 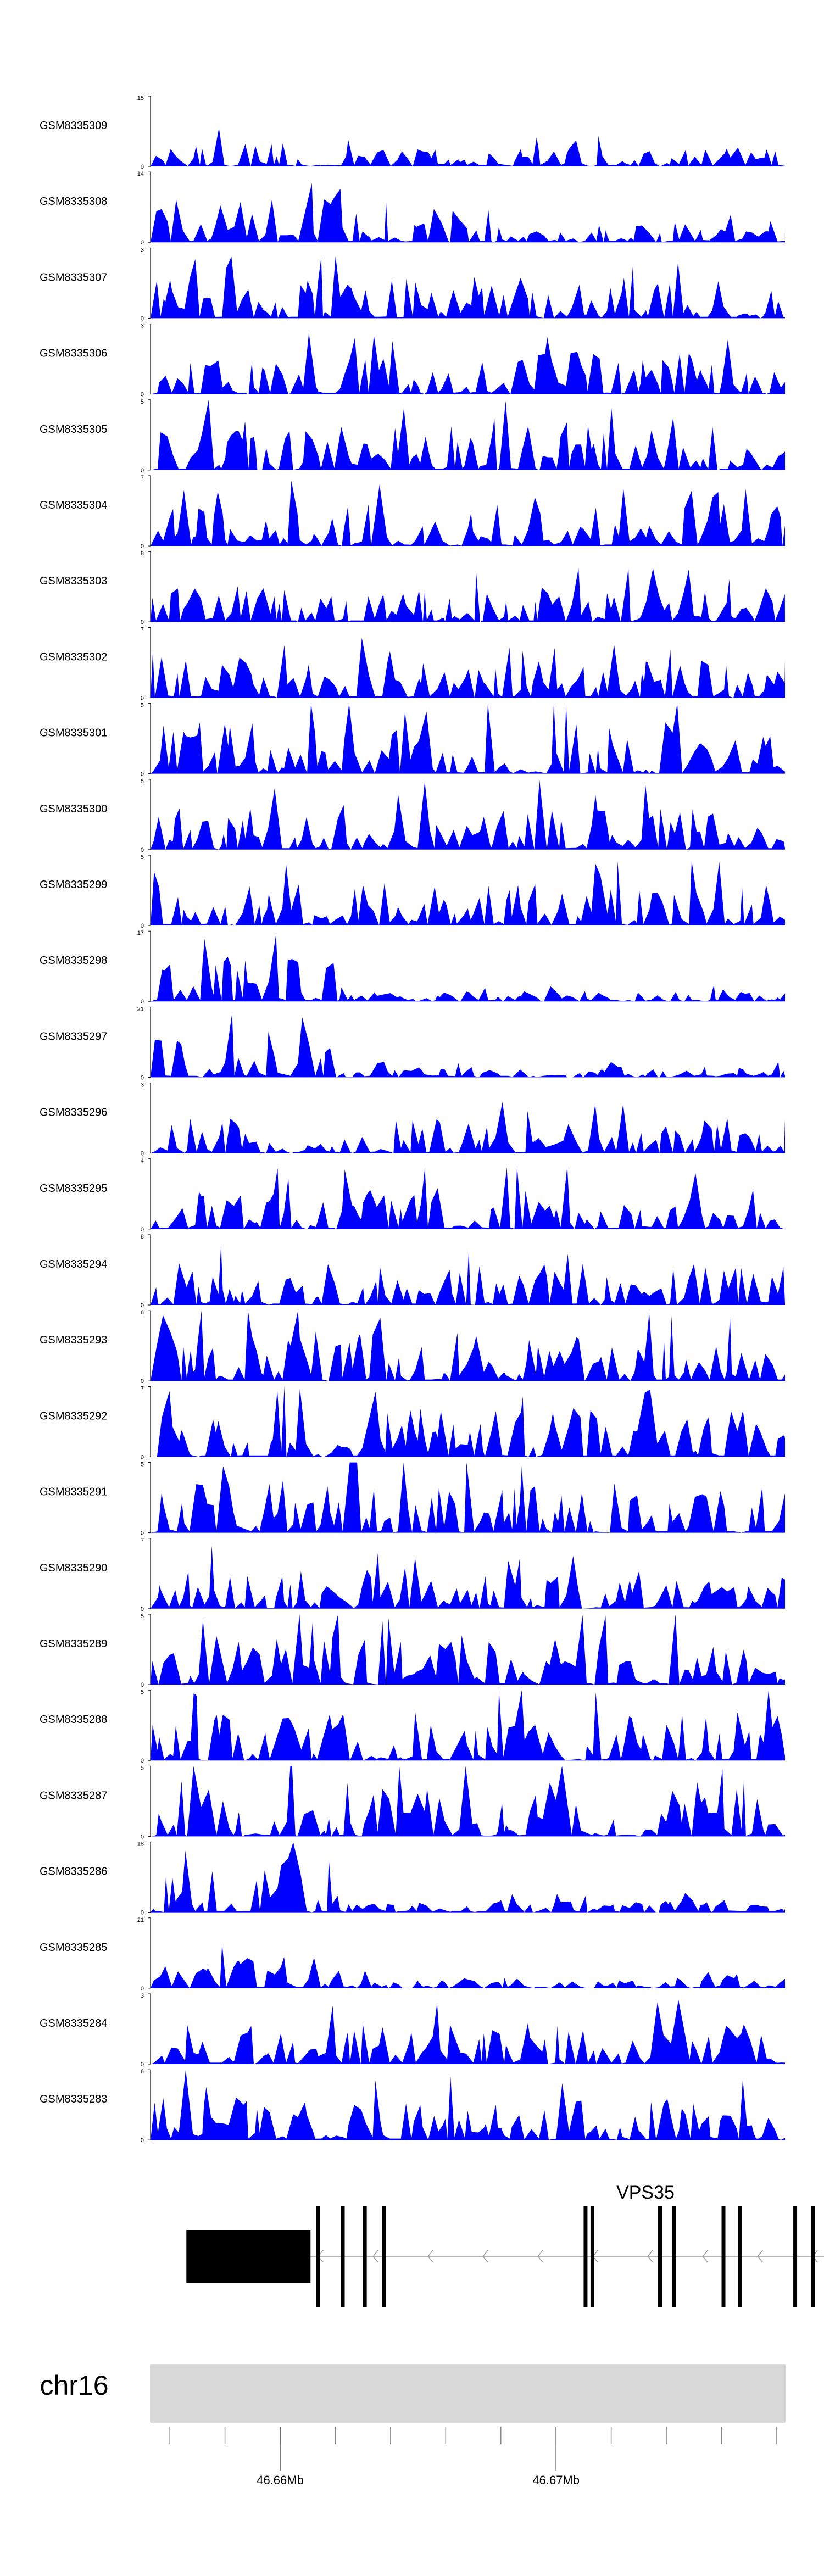 I want to click on track-sample-label: GSM8335297, so click(x=73, y=1036).